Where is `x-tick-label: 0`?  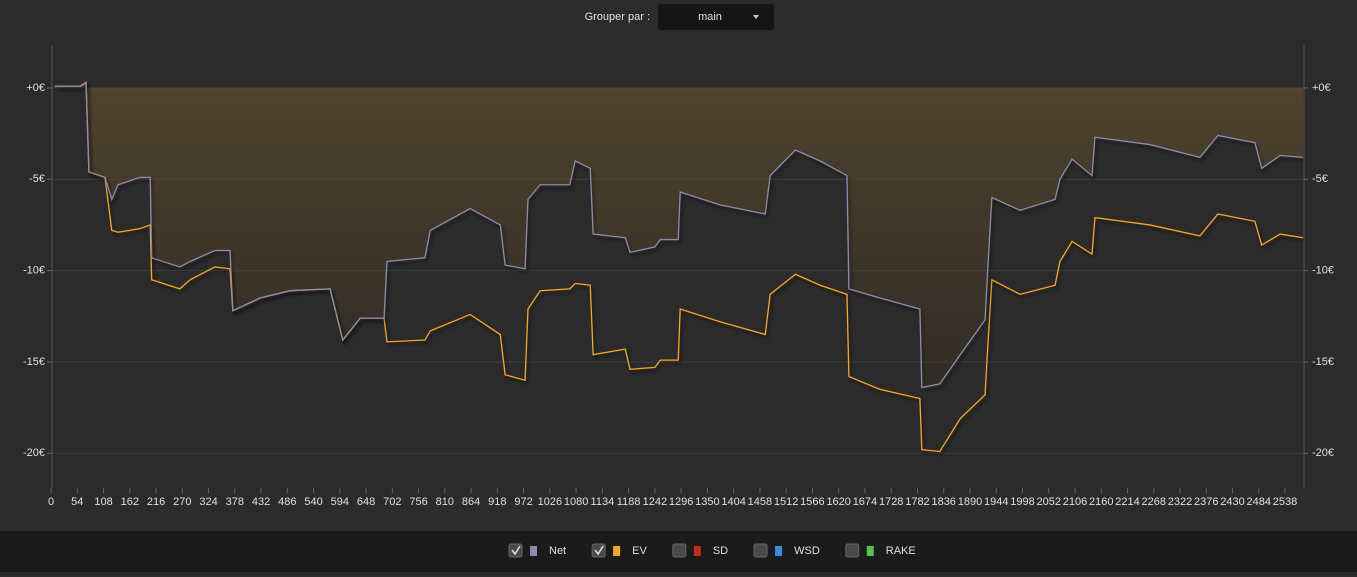 x-tick-label: 0 is located at coordinates (51, 502).